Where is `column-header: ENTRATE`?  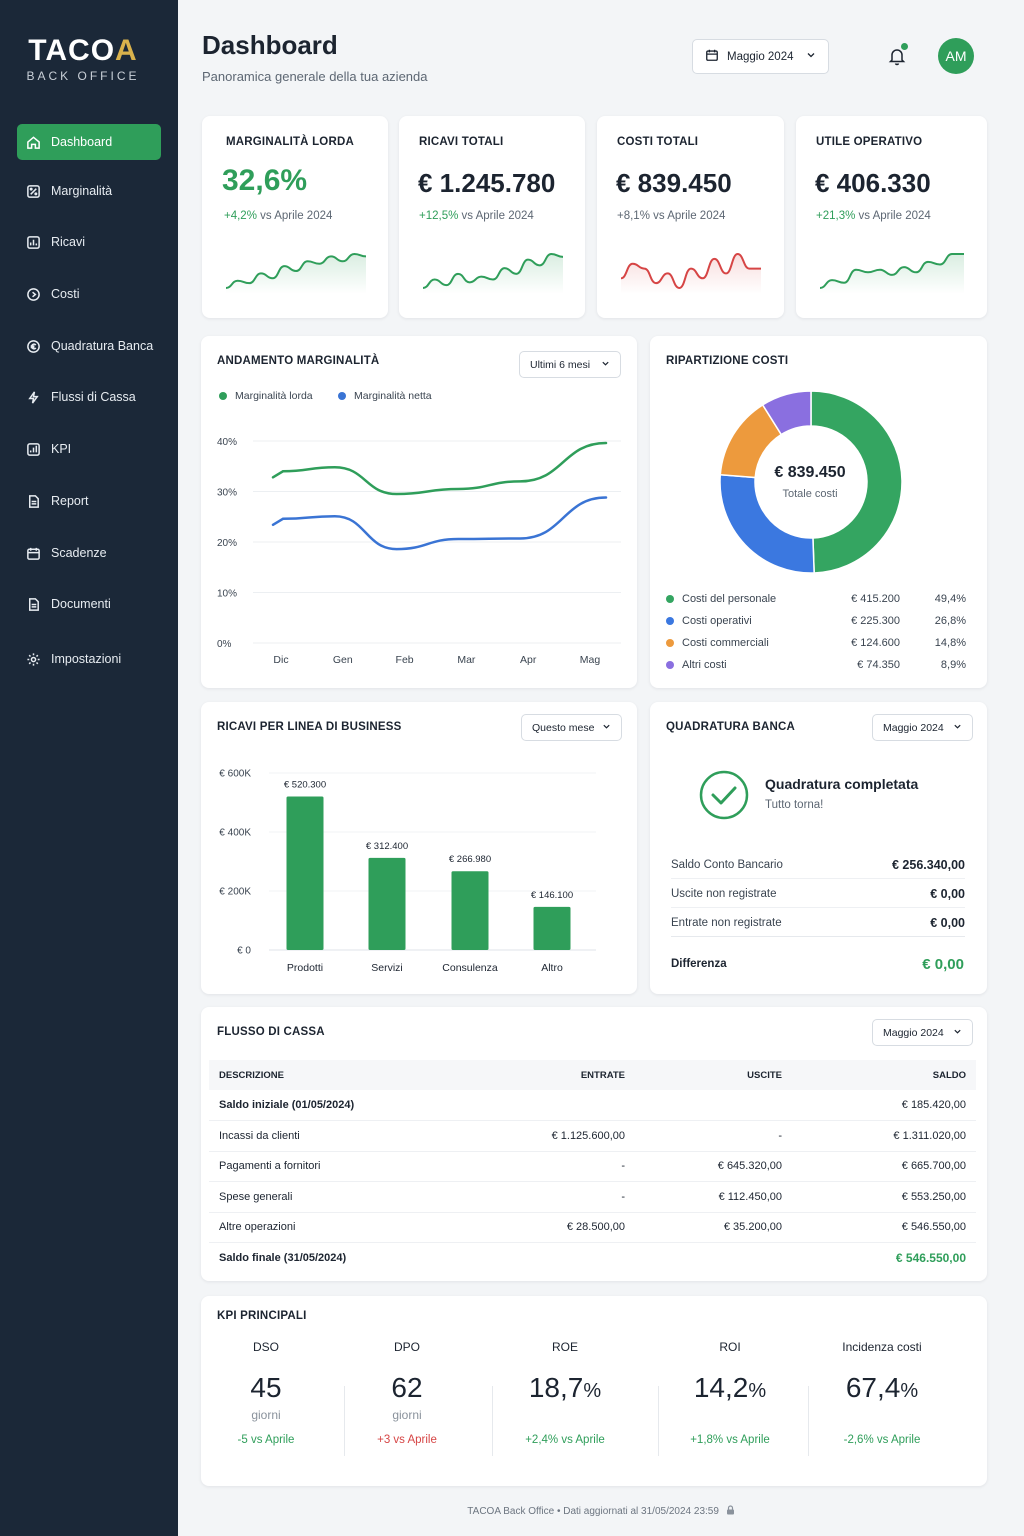
column-header: ENTRATE is located at coordinates (577, 1075).